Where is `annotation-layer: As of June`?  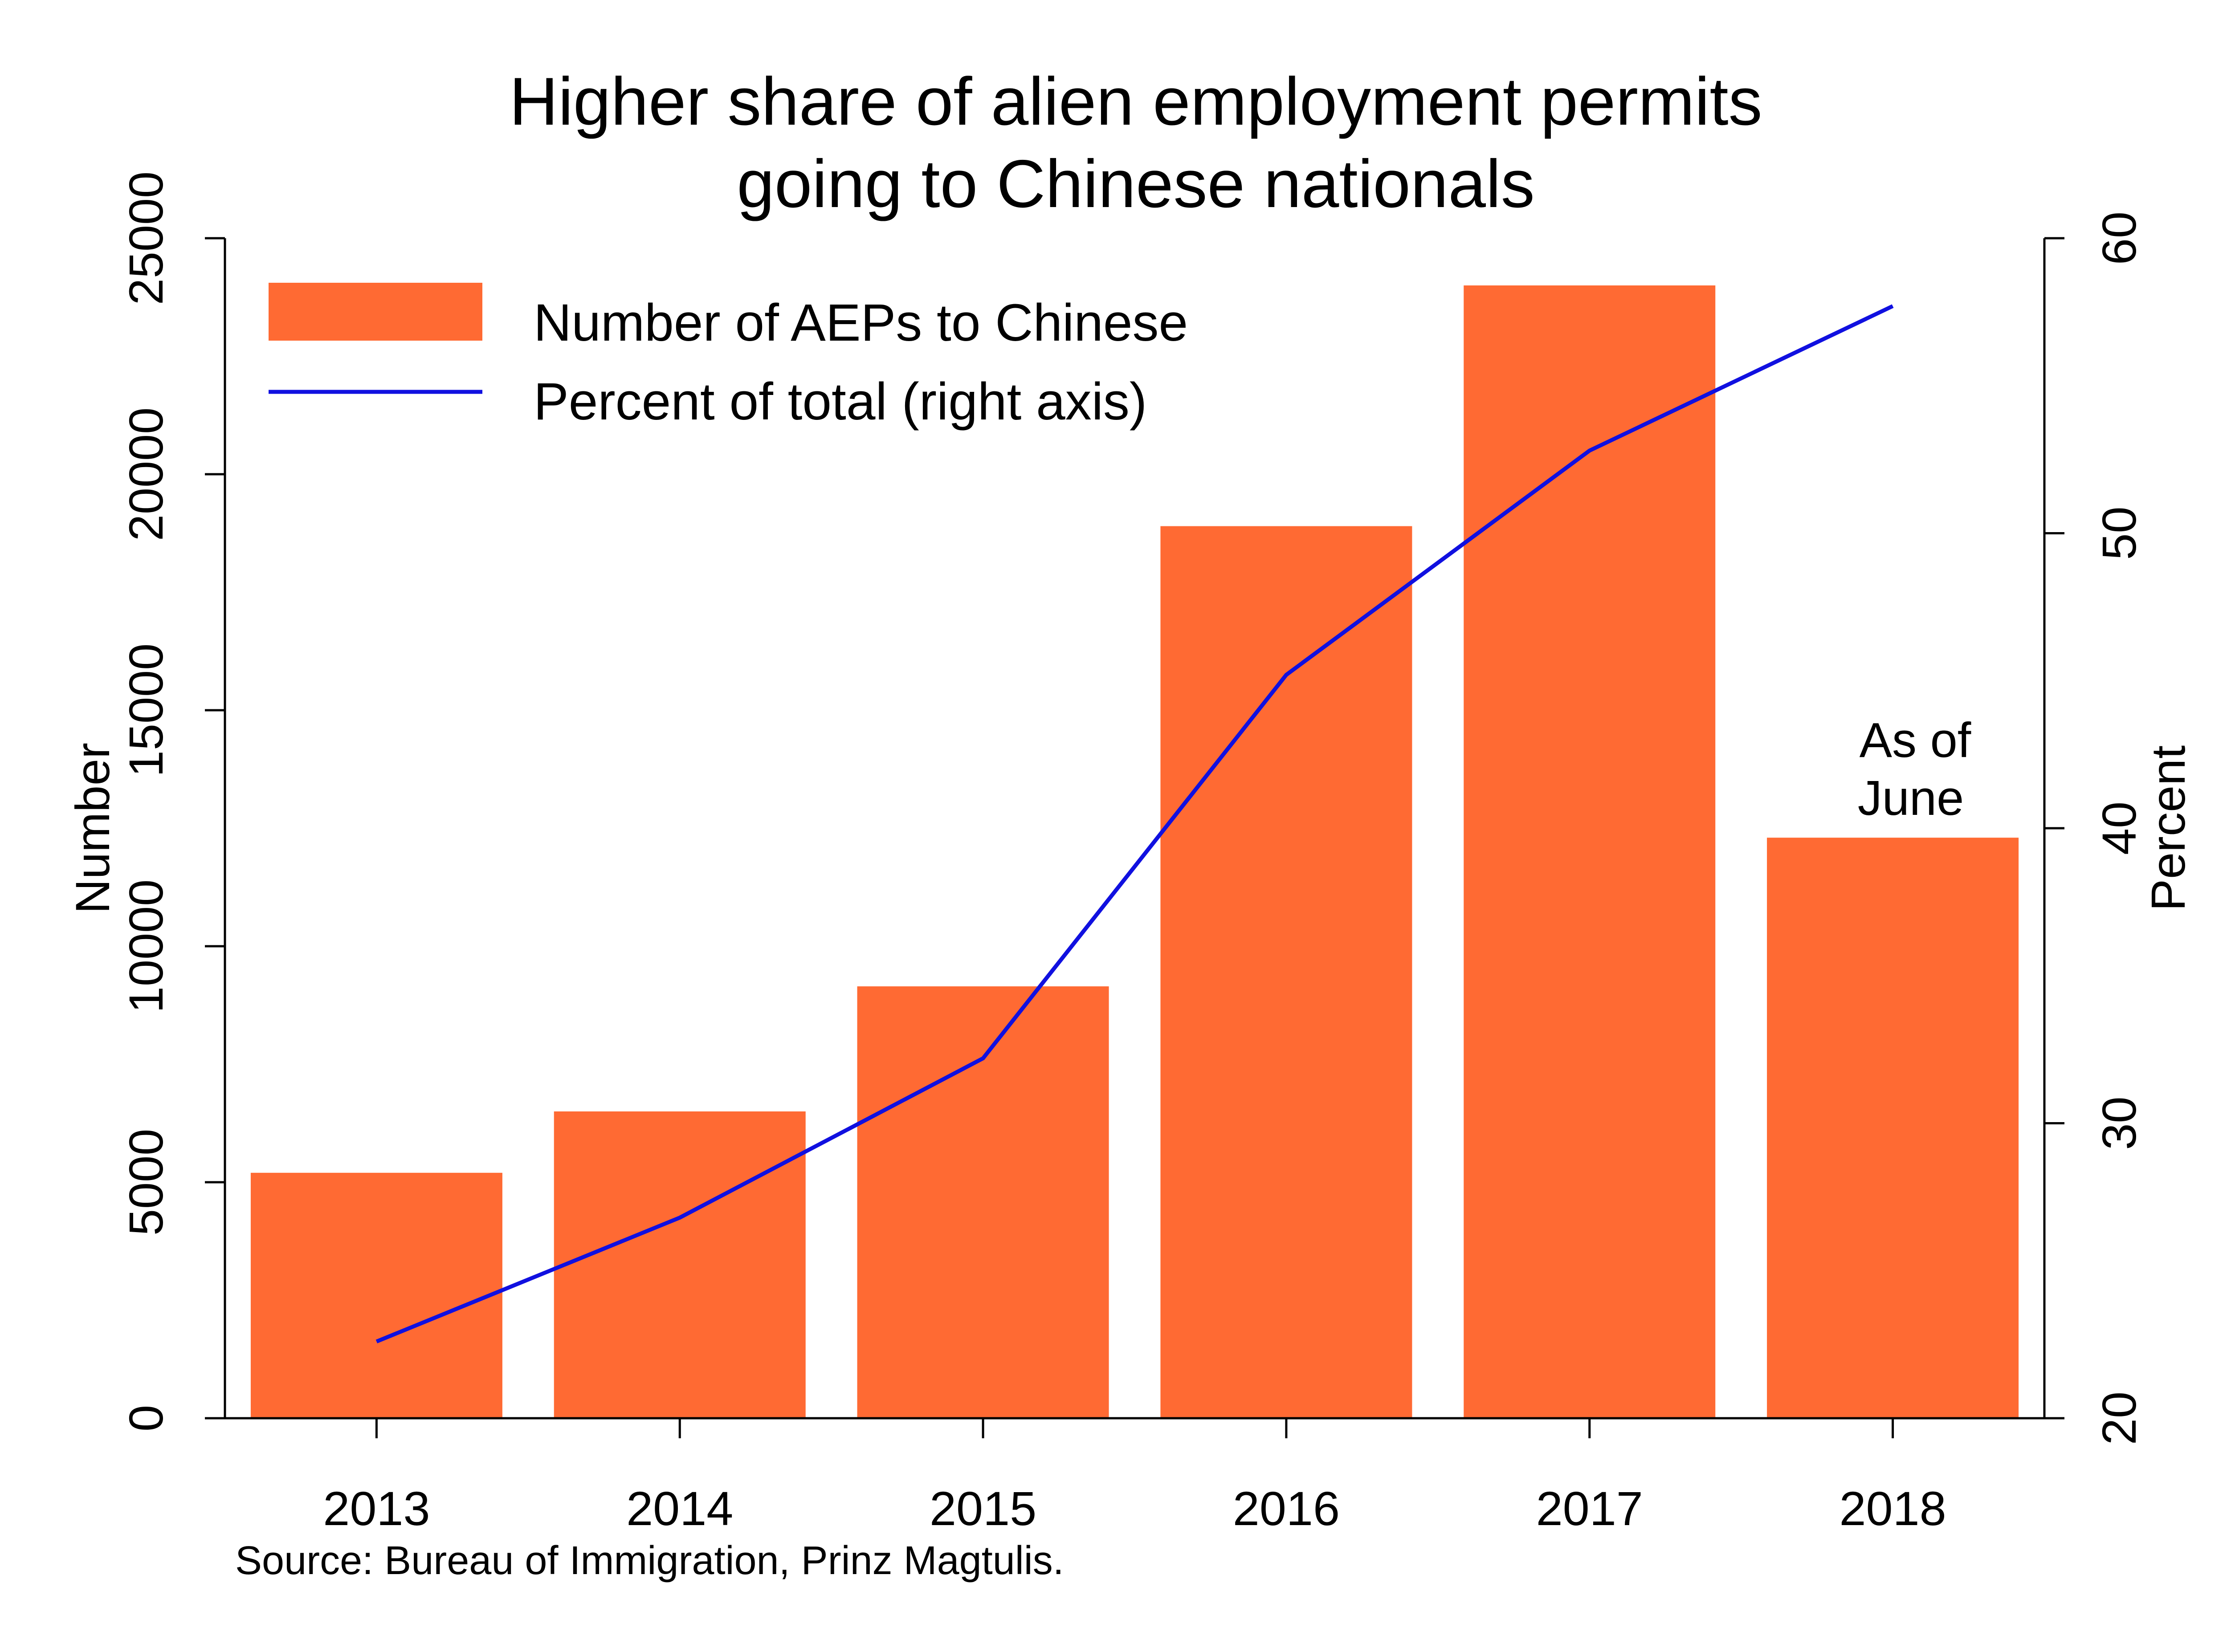 annotation-layer: As of June is located at coordinates (1914, 769).